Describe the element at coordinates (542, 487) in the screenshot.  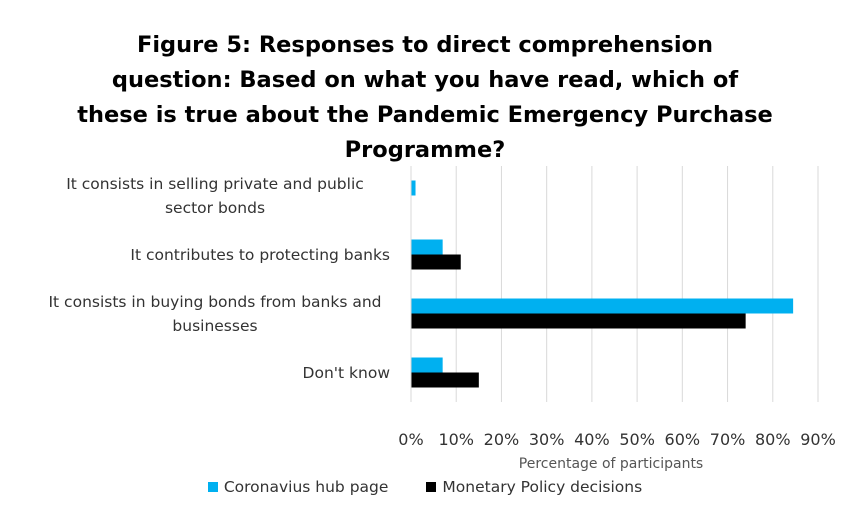
I see `legend-label: Monetary Policy decisions` at that location.